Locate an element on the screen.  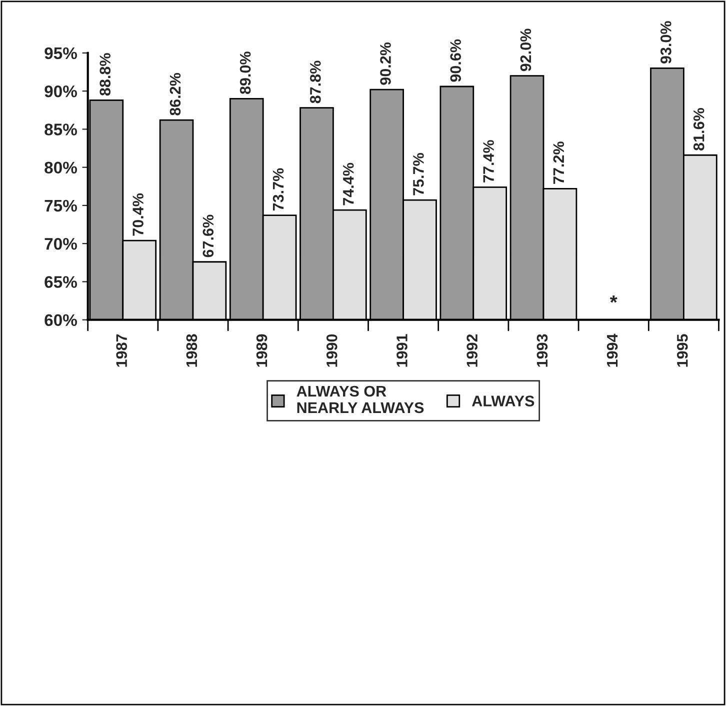
x-tick-label: 1988 is located at coordinates (192, 350).